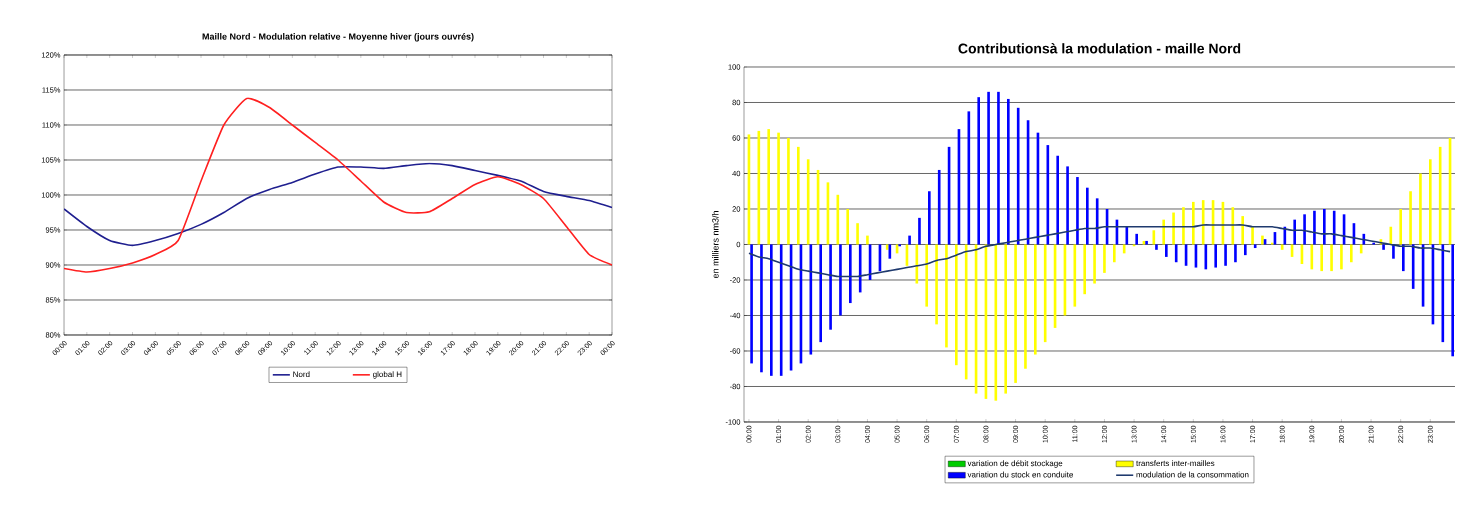 The image size is (1463, 513). I want to click on y-axis-title: en milliers nm3/h, so click(715, 245).